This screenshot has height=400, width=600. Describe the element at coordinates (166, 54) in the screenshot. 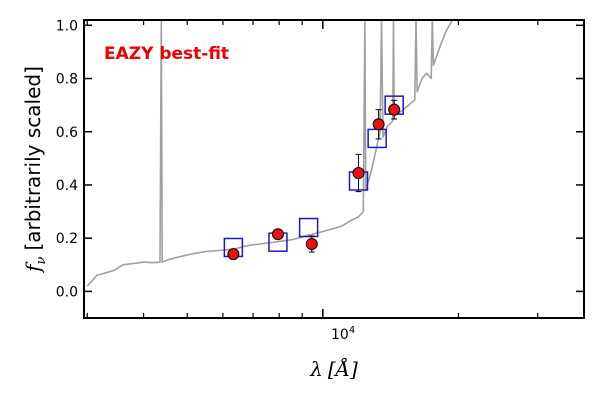

I see `annotation-label: EAZY best-fit` at that location.